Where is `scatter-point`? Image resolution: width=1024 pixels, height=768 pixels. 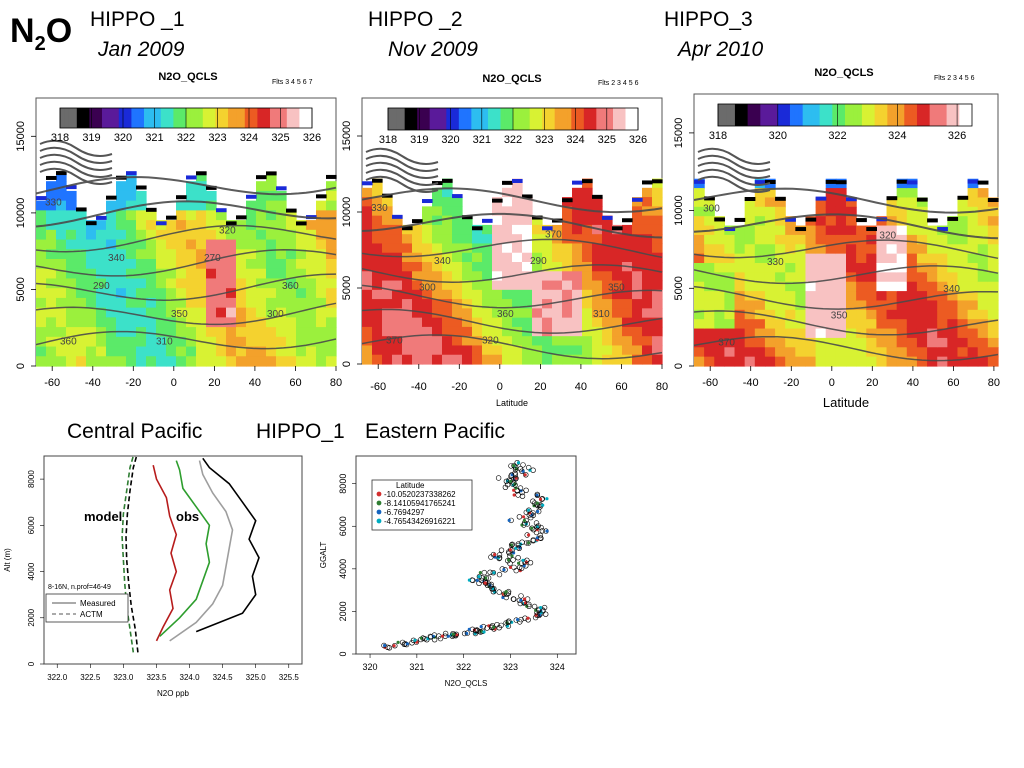 scatter-point is located at coordinates (486, 578).